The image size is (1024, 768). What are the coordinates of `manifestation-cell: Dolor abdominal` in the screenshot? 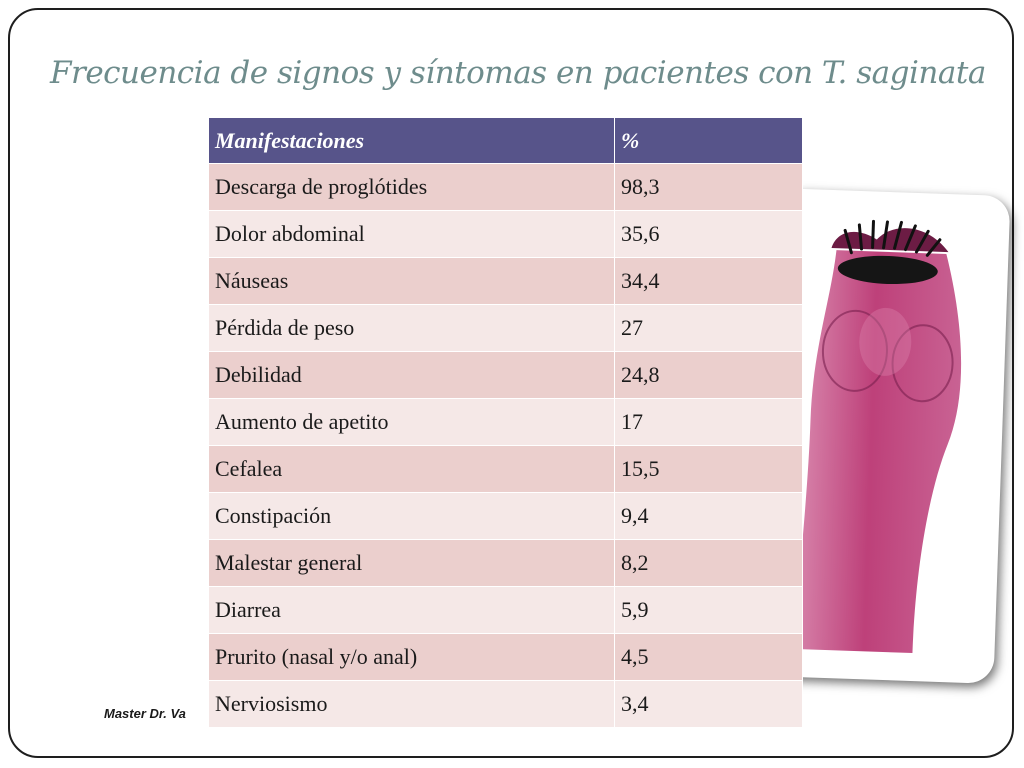 It's located at (411, 234).